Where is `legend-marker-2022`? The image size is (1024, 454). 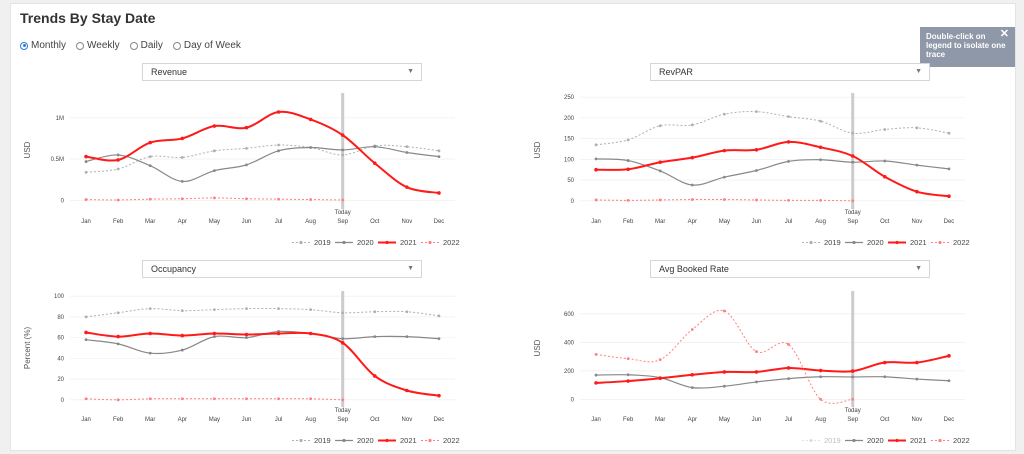 legend-marker-2022 is located at coordinates (940, 440).